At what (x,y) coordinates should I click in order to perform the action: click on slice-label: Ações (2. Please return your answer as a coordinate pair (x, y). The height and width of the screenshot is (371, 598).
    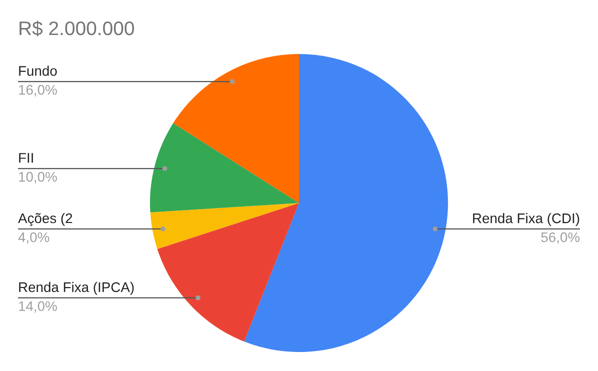
    Looking at the image, I should click on (45, 219).